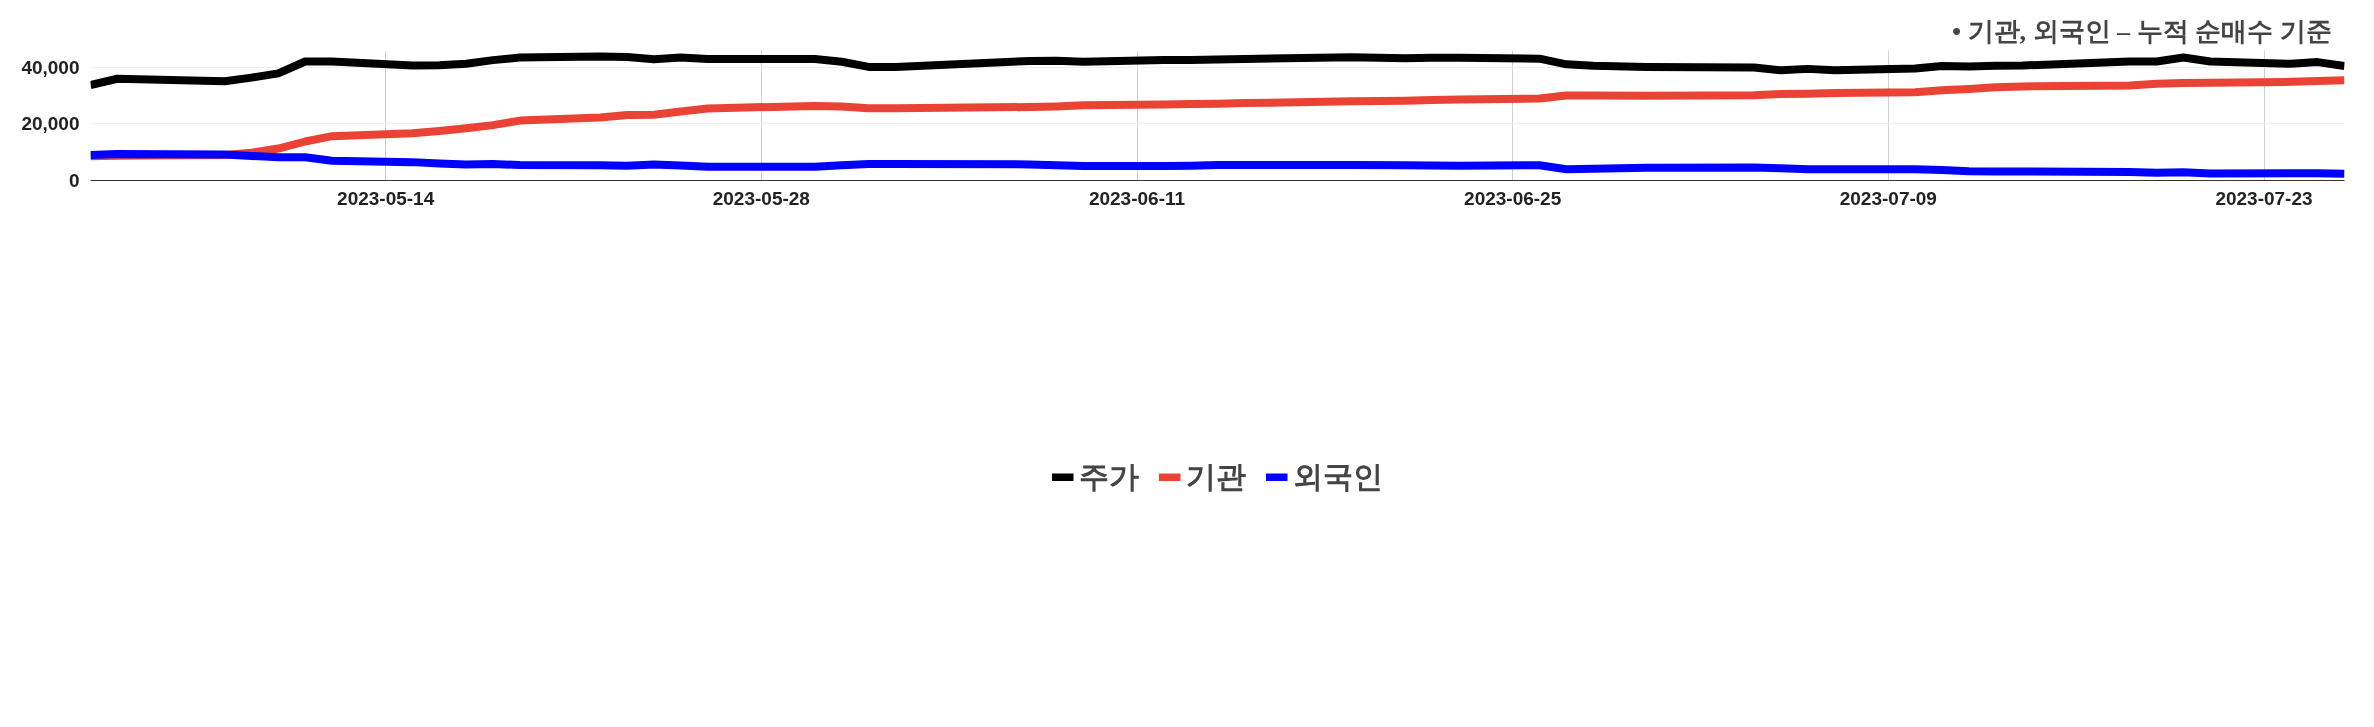  Describe the element at coordinates (2264, 198) in the screenshot. I see `x-tick-label: 2023-07-23` at that location.